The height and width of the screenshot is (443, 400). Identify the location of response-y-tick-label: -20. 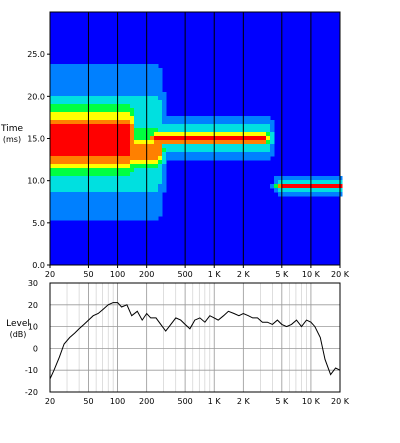
(31, 392).